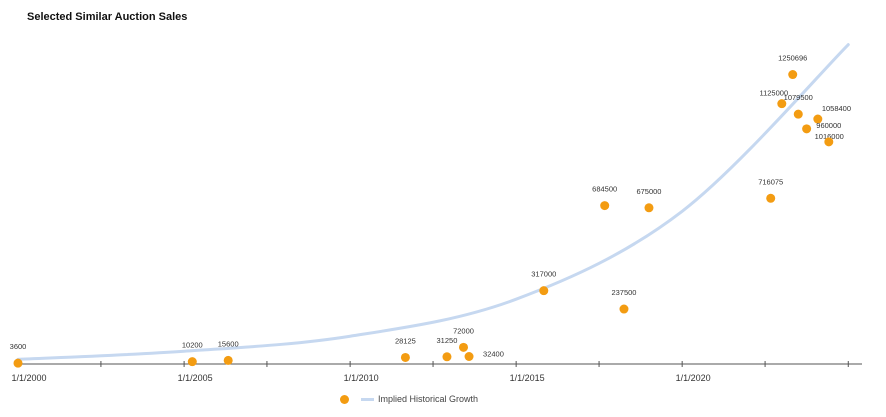  I want to click on legend-label-trend: Implied Historical Growth, so click(428, 399).